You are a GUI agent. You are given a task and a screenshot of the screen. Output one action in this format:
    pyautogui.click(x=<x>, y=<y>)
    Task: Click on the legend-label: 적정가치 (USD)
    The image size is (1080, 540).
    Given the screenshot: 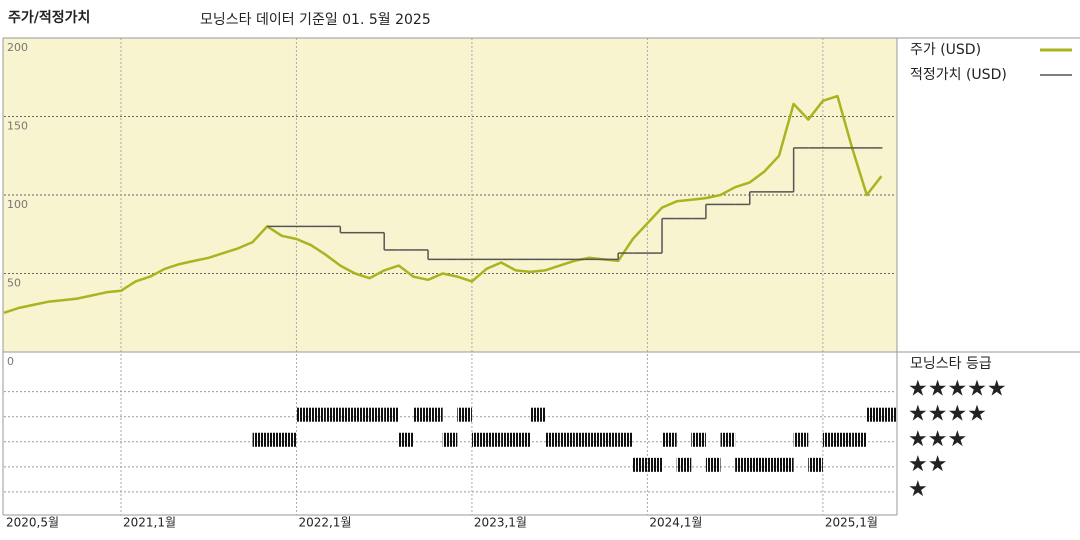 What is the action you would take?
    pyautogui.click(x=958, y=75)
    